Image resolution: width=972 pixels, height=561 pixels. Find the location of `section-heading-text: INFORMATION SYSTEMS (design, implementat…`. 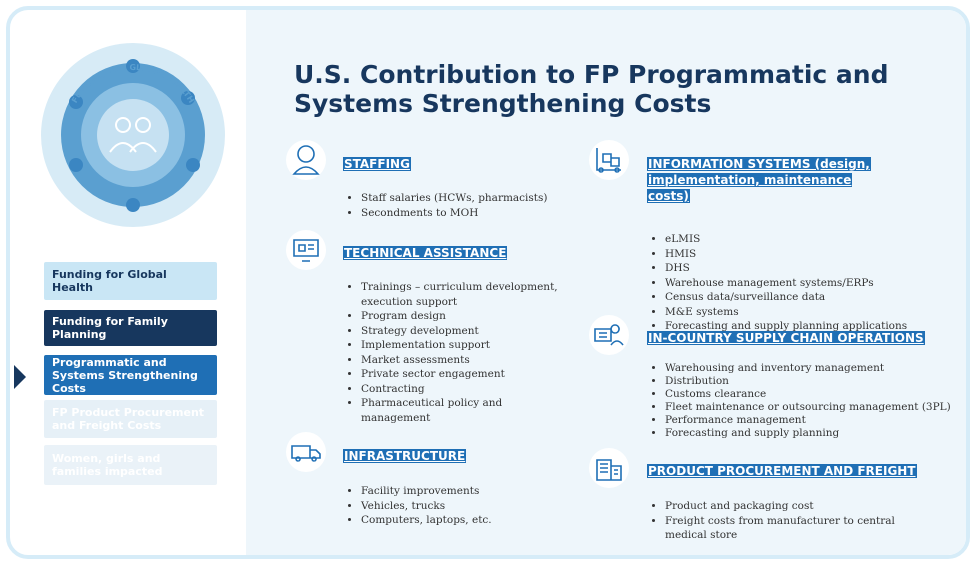

section-heading-text: INFORMATION SYSTEMS (design, implementat… is located at coordinates (759, 180).